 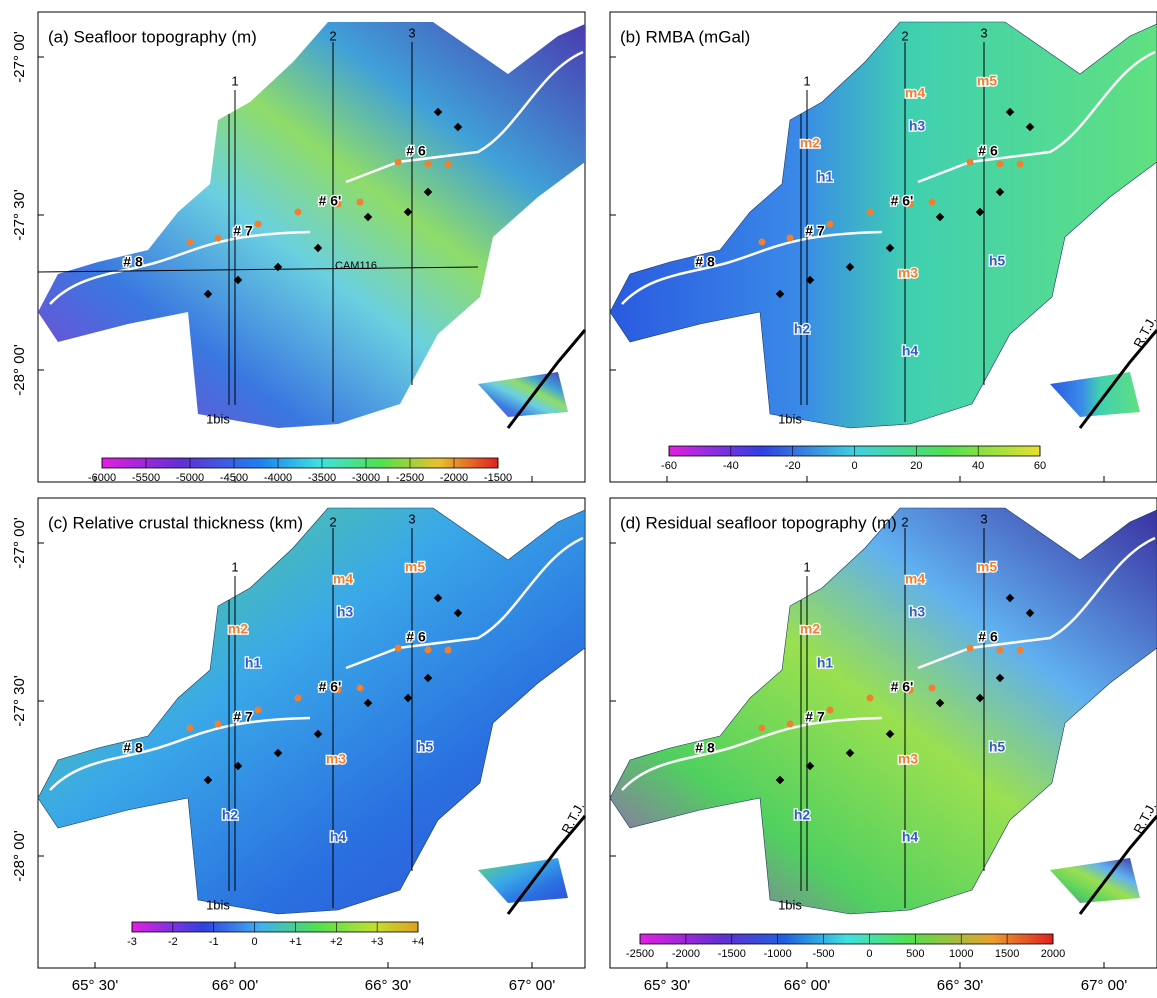 What do you see at coordinates (978, 466) in the screenshot?
I see `colorbar-label: 40` at bounding box center [978, 466].